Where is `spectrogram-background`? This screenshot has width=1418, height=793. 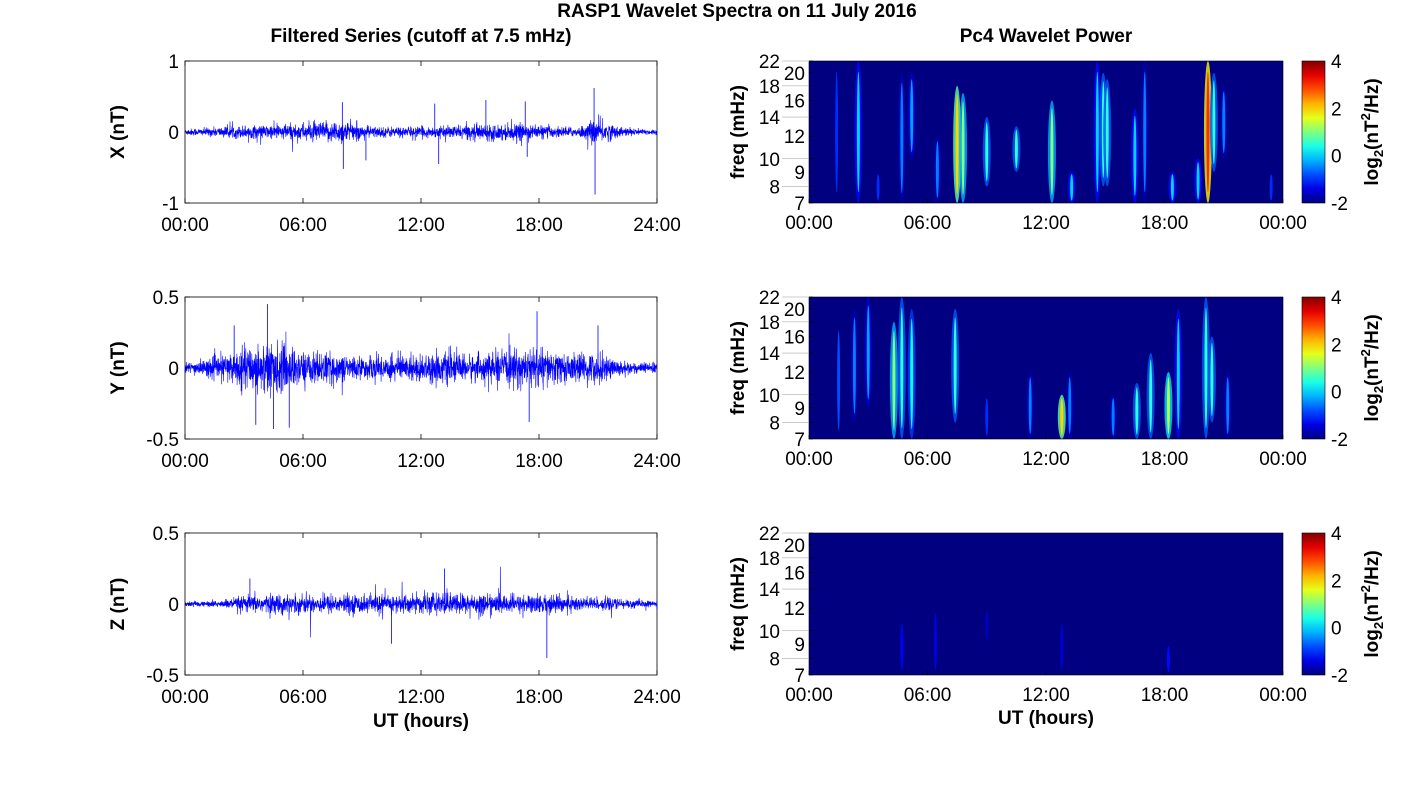
spectrogram-background is located at coordinates (1046, 604).